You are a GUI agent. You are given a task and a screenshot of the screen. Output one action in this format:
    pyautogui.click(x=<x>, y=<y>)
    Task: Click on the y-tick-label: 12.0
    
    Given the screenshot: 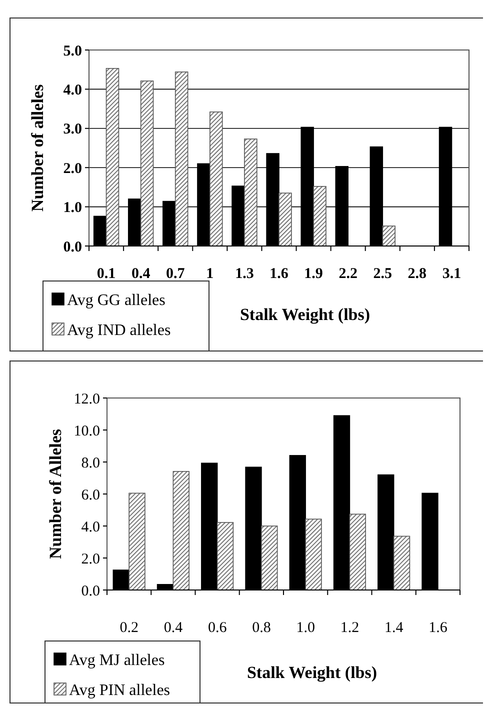 What is the action you would take?
    pyautogui.click(x=87, y=399)
    